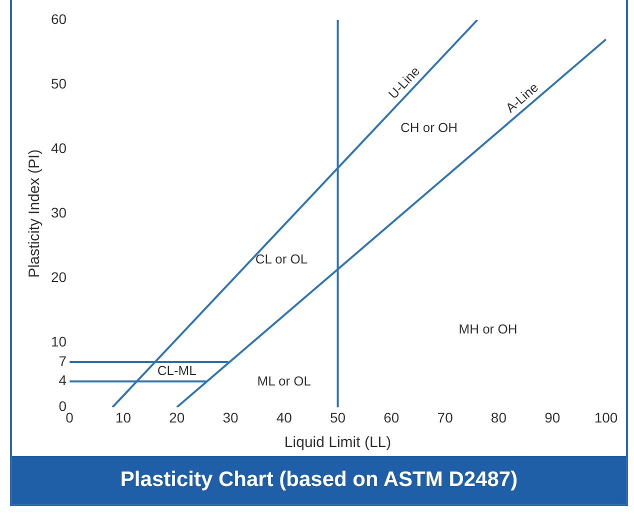 The image size is (634, 531). What do you see at coordinates (552, 417) in the screenshot?
I see `x-tick-label: 90` at bounding box center [552, 417].